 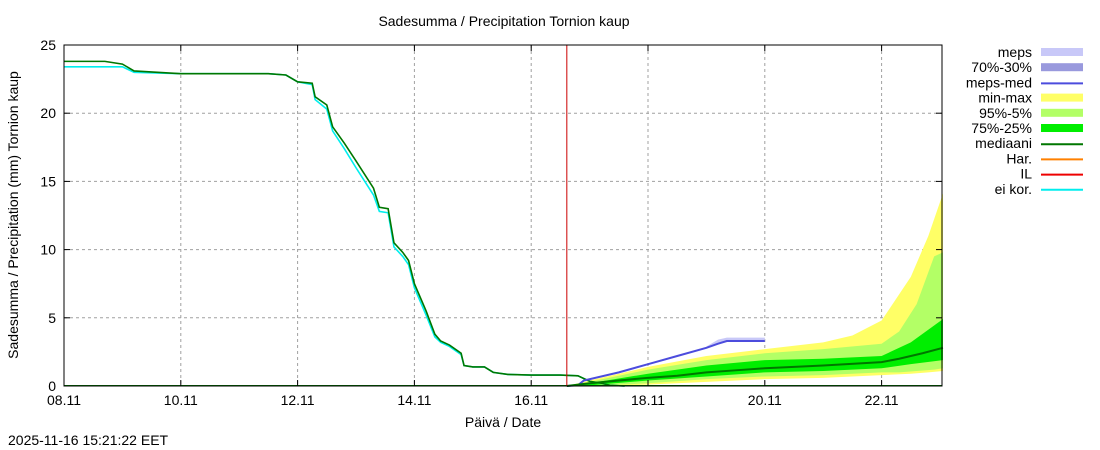 I want to click on mediaani-line, so click(x=755, y=366).